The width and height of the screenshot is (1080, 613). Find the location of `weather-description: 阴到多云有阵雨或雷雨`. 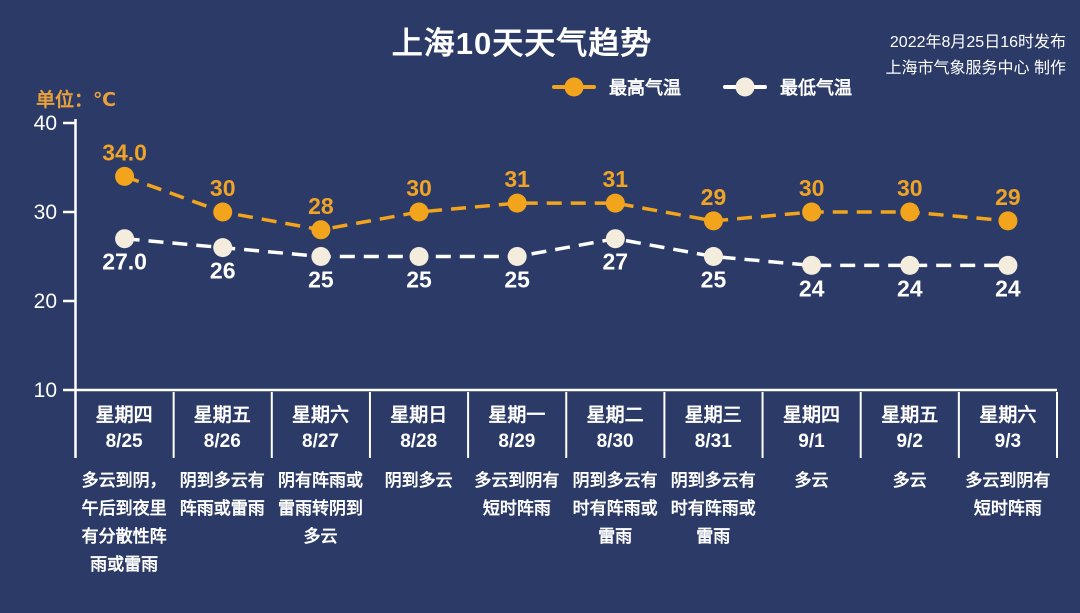

weather-description: 阴到多云有阵雨或雷雨 is located at coordinates (222, 494).